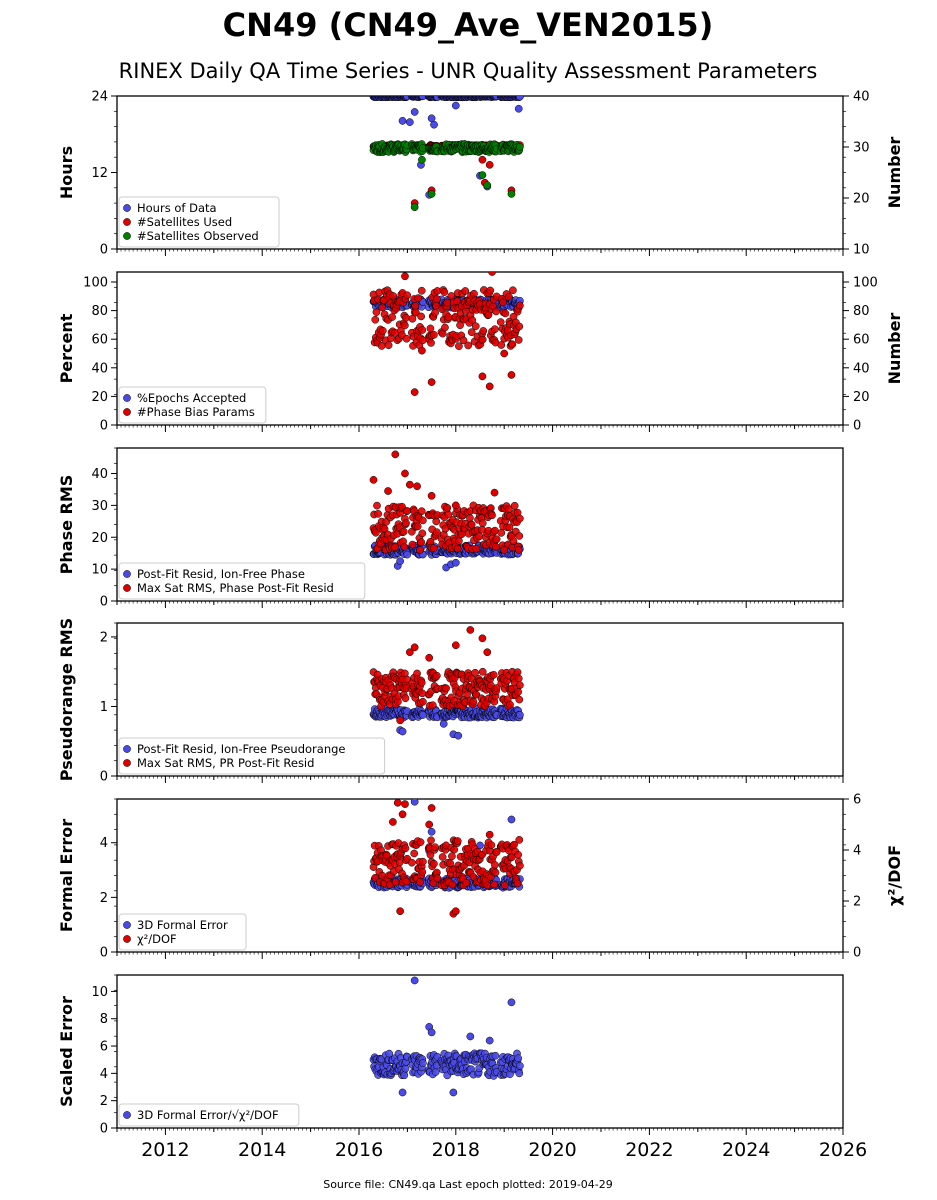 Image resolution: width=937 pixels, height=1200 pixels. I want to click on y-tick-label: 8, so click(104, 1019).